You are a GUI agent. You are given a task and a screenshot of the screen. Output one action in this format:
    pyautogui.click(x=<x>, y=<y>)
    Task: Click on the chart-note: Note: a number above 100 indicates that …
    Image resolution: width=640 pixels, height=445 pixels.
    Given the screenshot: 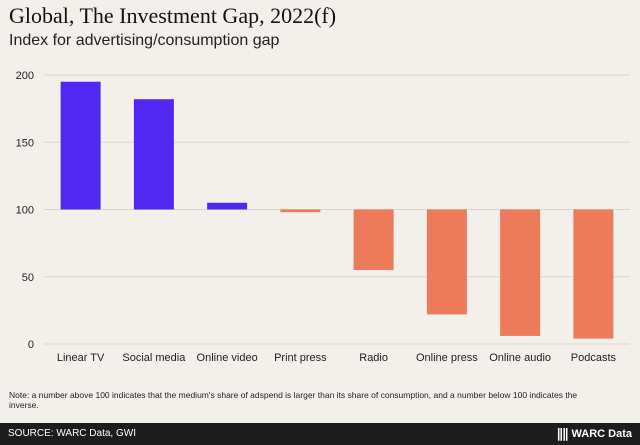 What is the action you would take?
    pyautogui.click(x=293, y=400)
    